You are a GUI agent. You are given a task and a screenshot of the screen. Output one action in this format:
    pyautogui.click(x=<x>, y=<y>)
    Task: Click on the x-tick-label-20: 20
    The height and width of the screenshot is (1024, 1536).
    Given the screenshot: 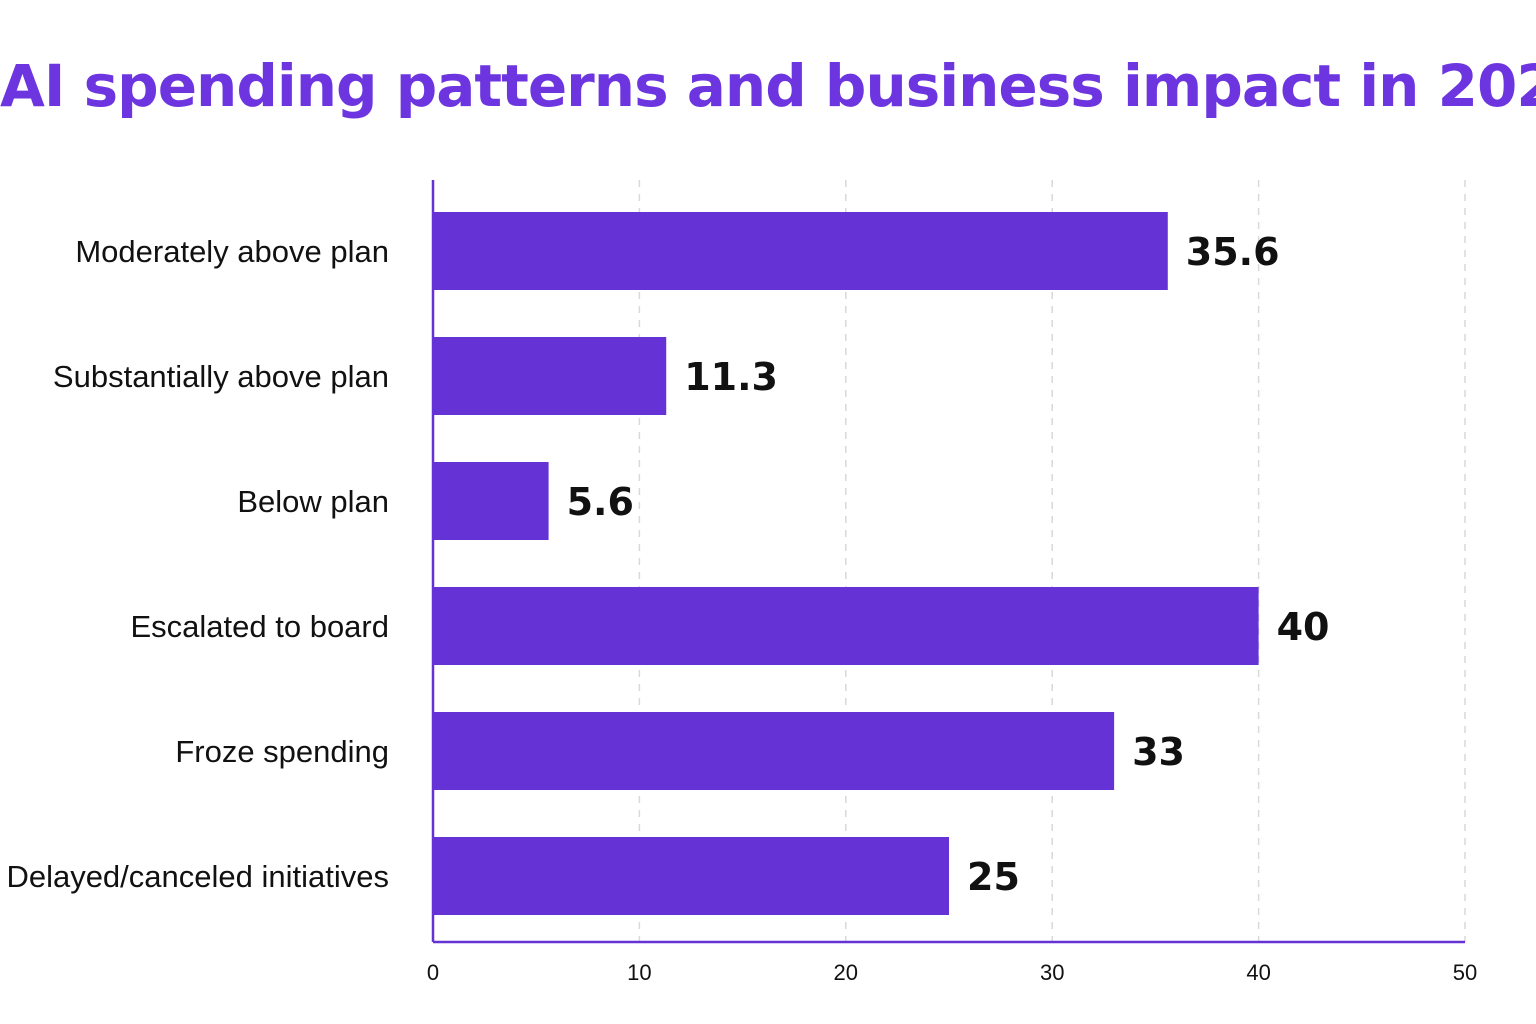 What is the action you would take?
    pyautogui.click(x=846, y=972)
    